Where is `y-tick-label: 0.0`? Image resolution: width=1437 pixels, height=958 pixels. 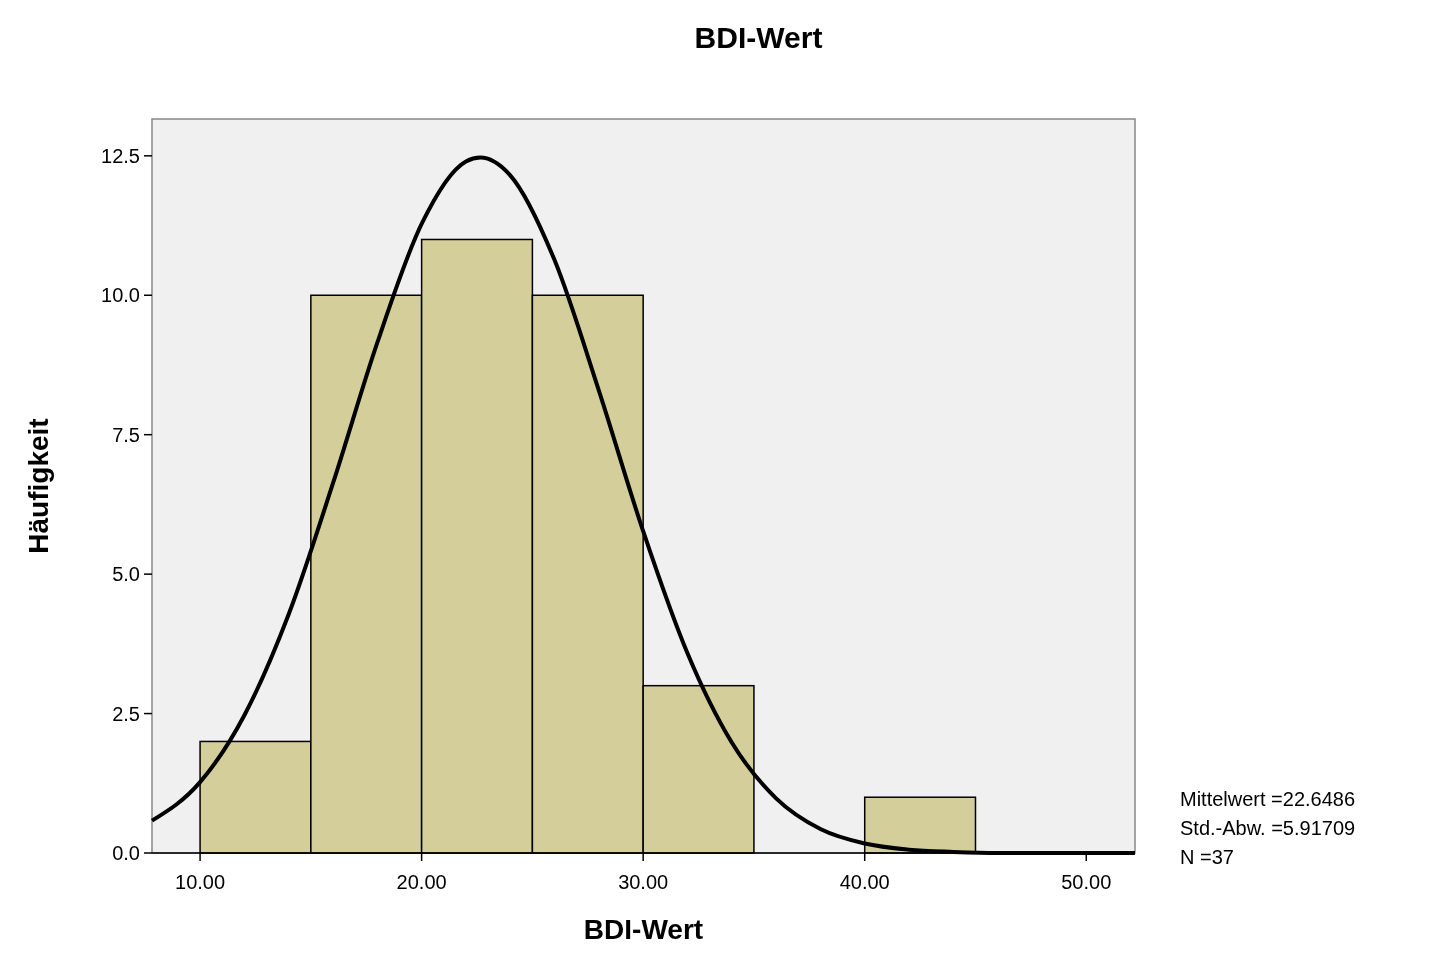 y-tick-label: 0.0 is located at coordinates (126, 853).